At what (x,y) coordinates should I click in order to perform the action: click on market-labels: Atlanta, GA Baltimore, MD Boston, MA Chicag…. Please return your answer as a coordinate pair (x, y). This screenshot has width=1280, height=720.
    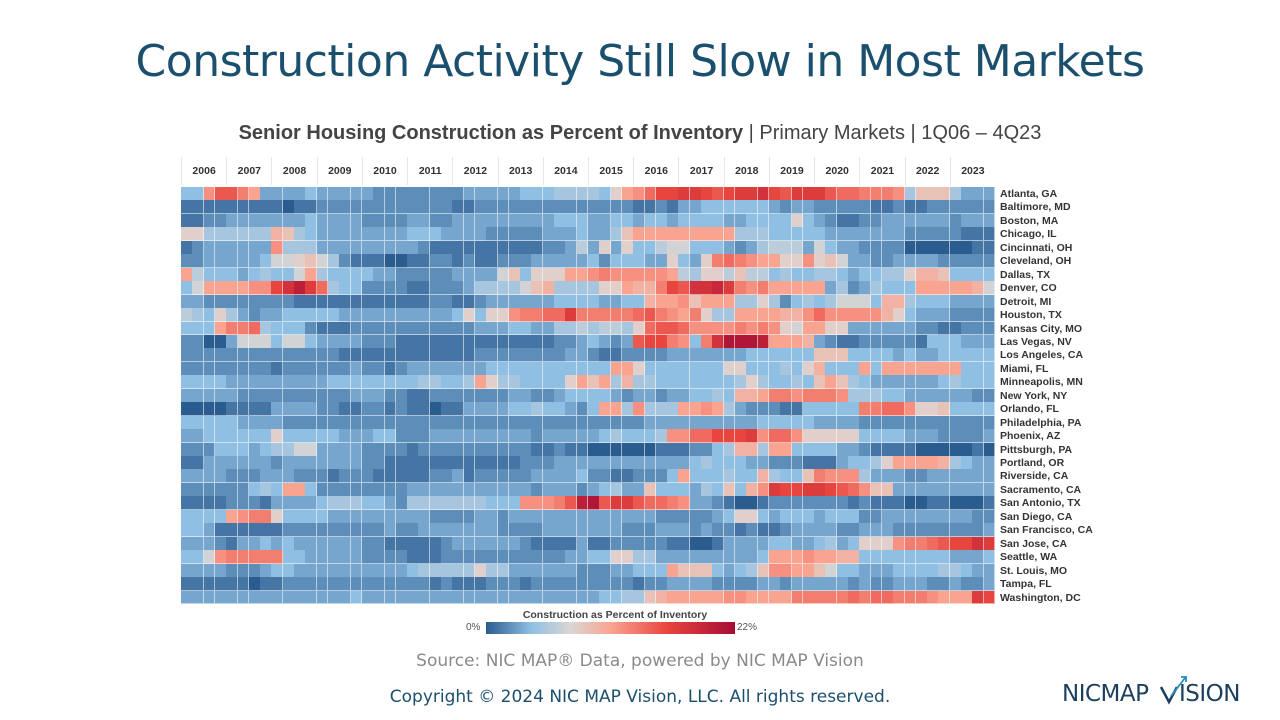
    Looking at the image, I should click on (1055, 395).